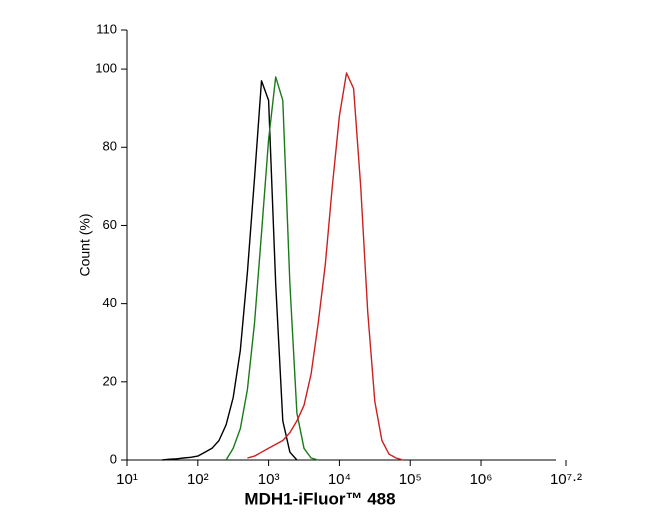  I want to click on y-axis-label: Count (%), so click(85, 244).